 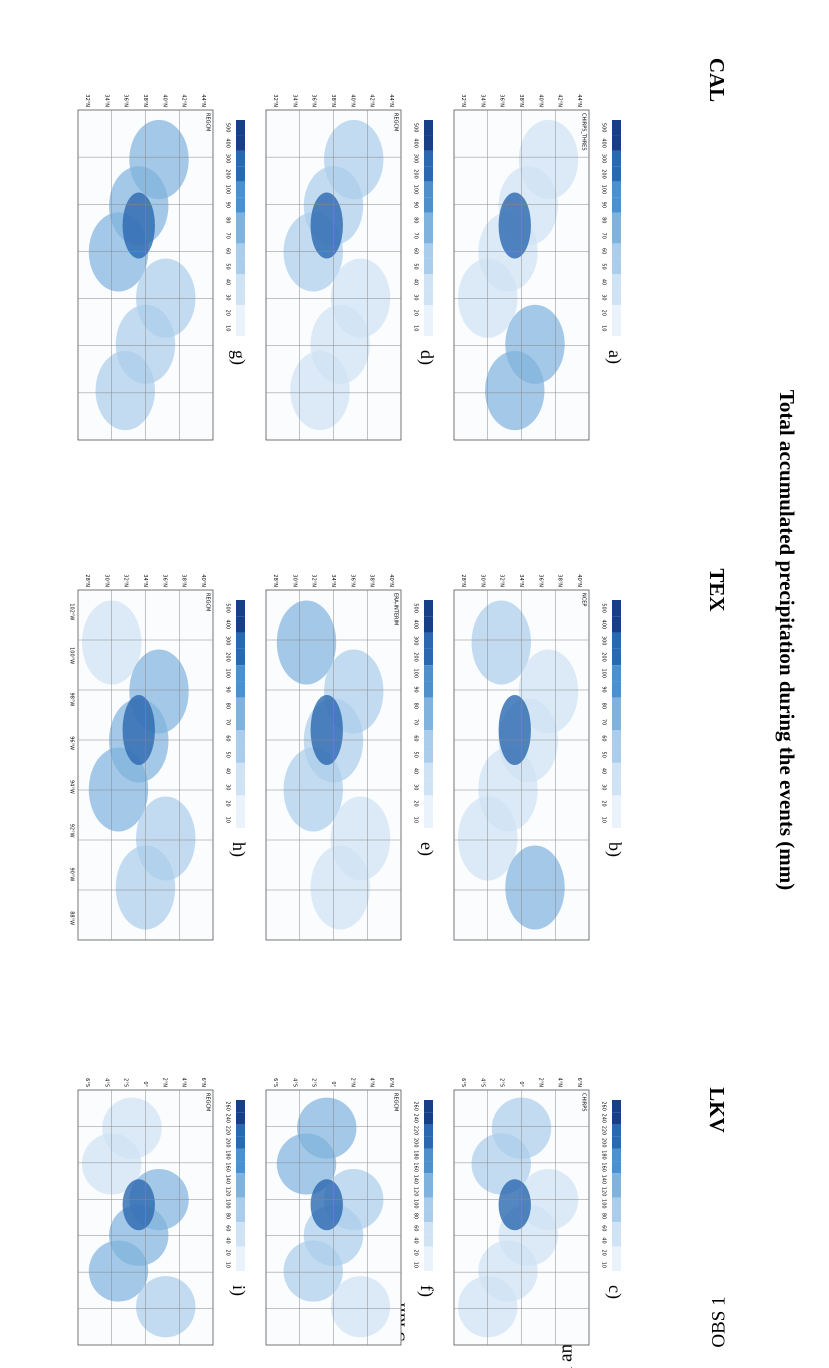 What do you see at coordinates (604, 1143) in the screenshot?
I see `colorbar-tick-label: 200` at bounding box center [604, 1143].